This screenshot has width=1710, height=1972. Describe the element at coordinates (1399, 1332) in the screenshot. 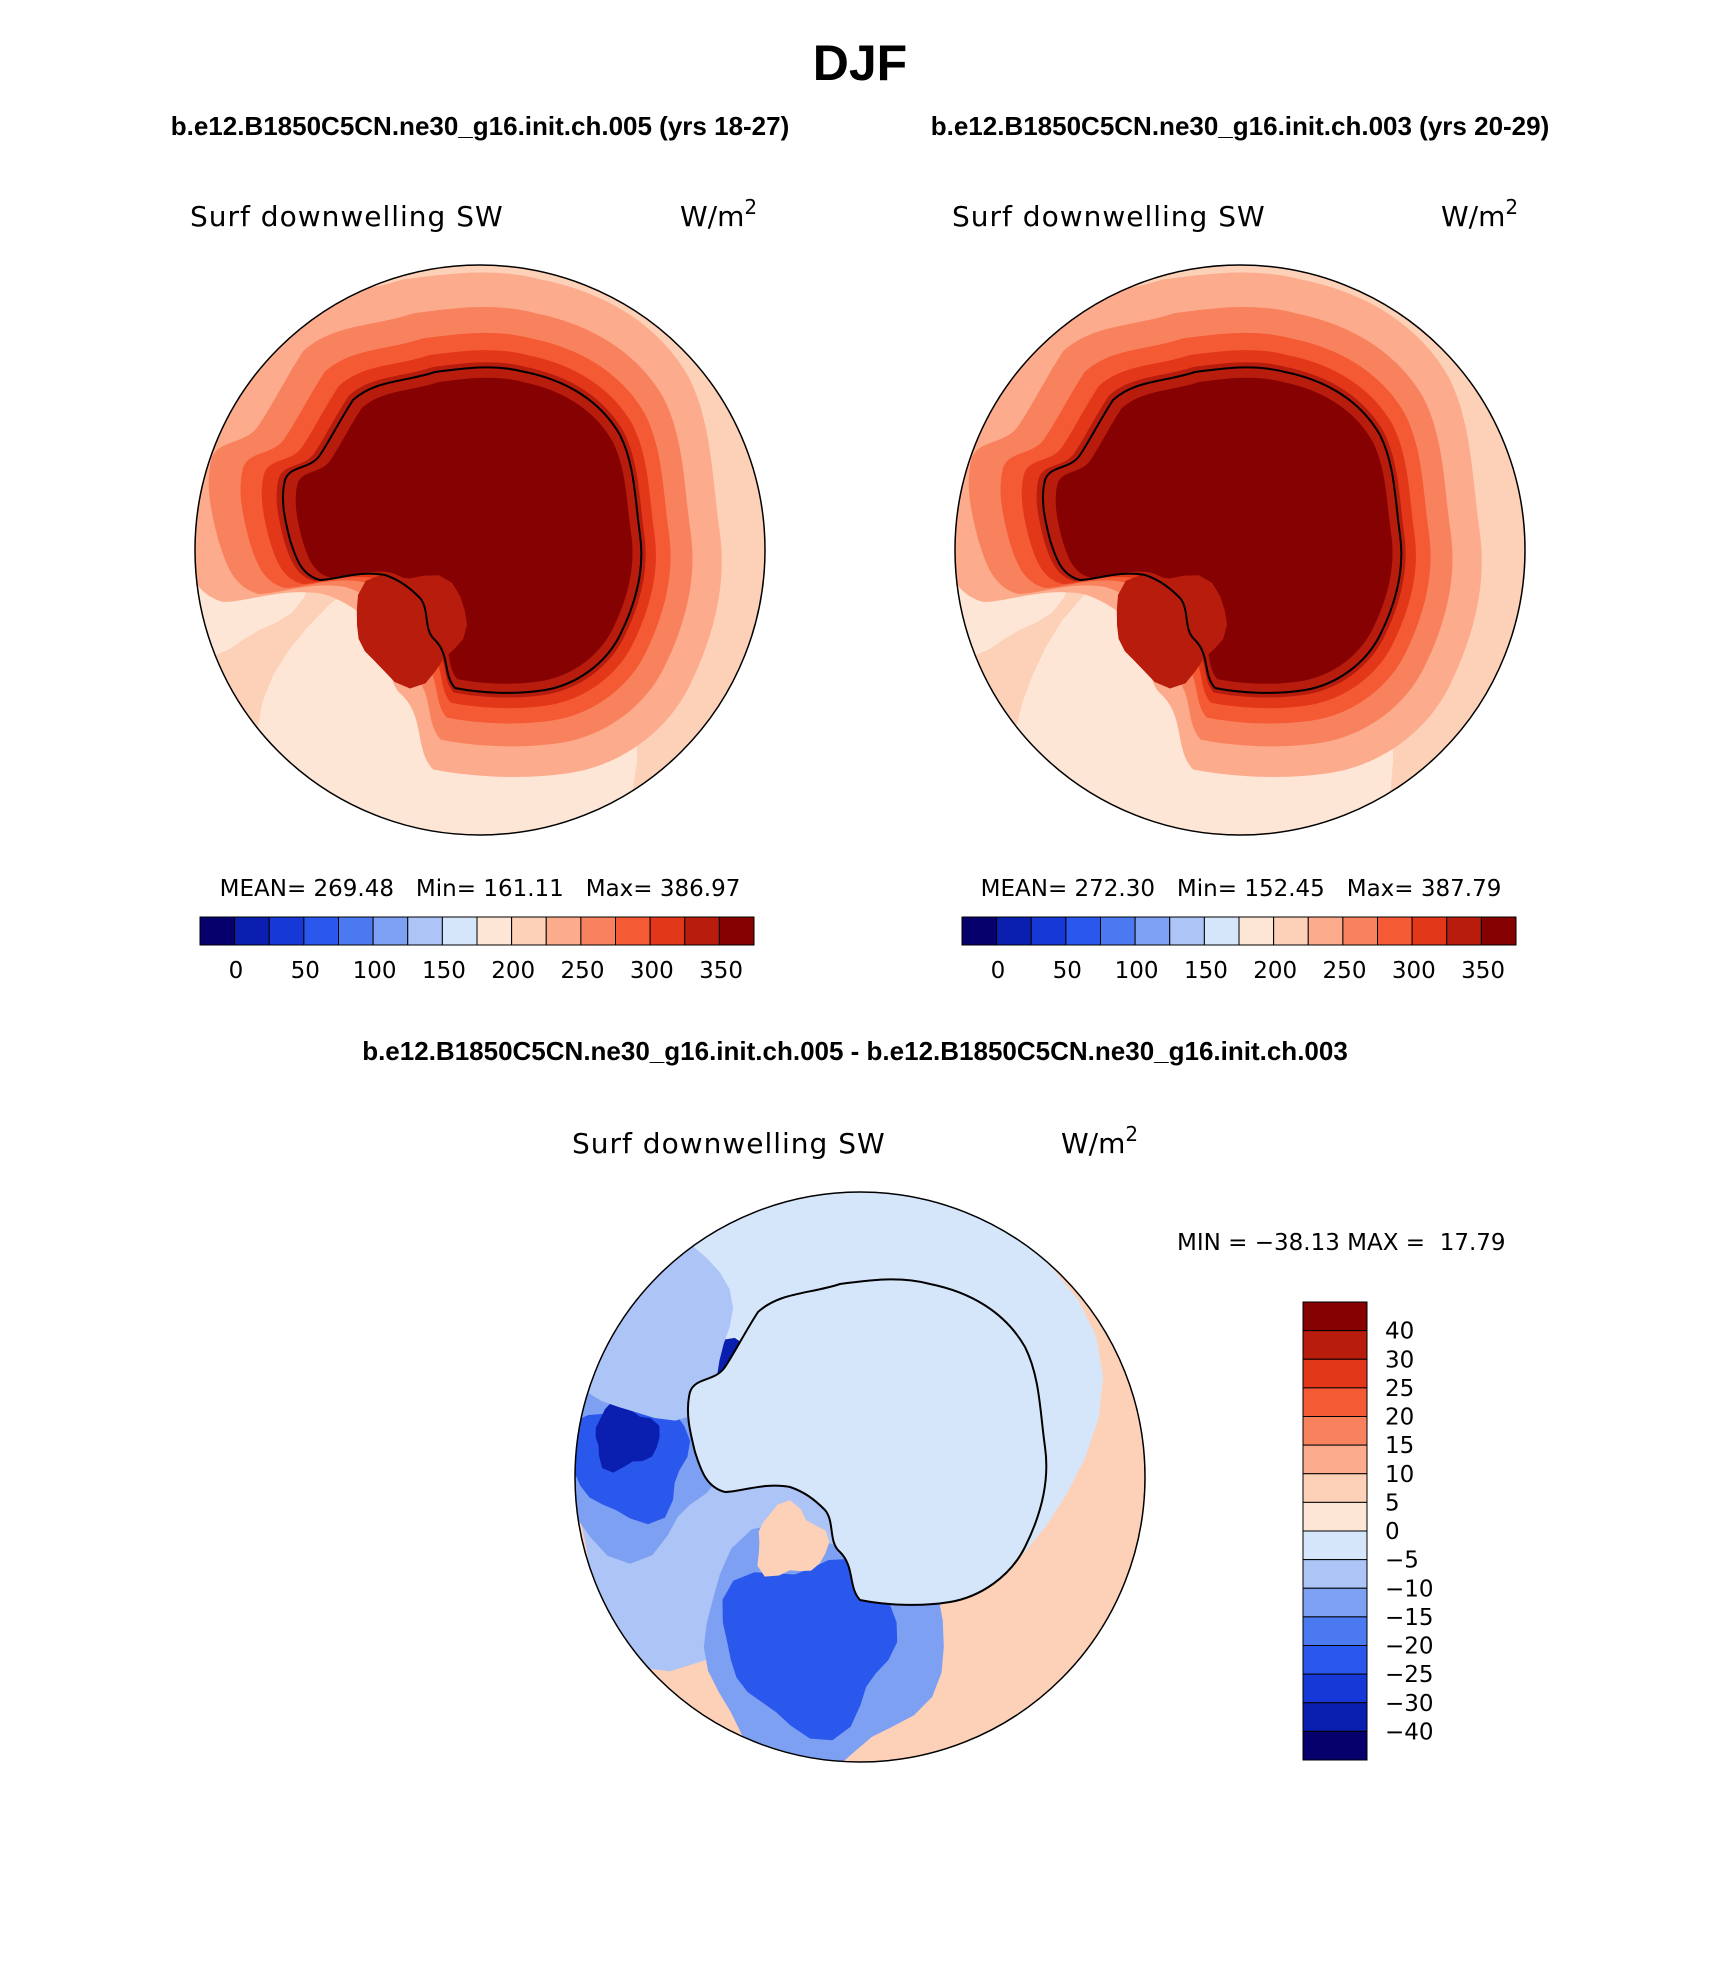

I see `colorbar-label: 40` at that location.